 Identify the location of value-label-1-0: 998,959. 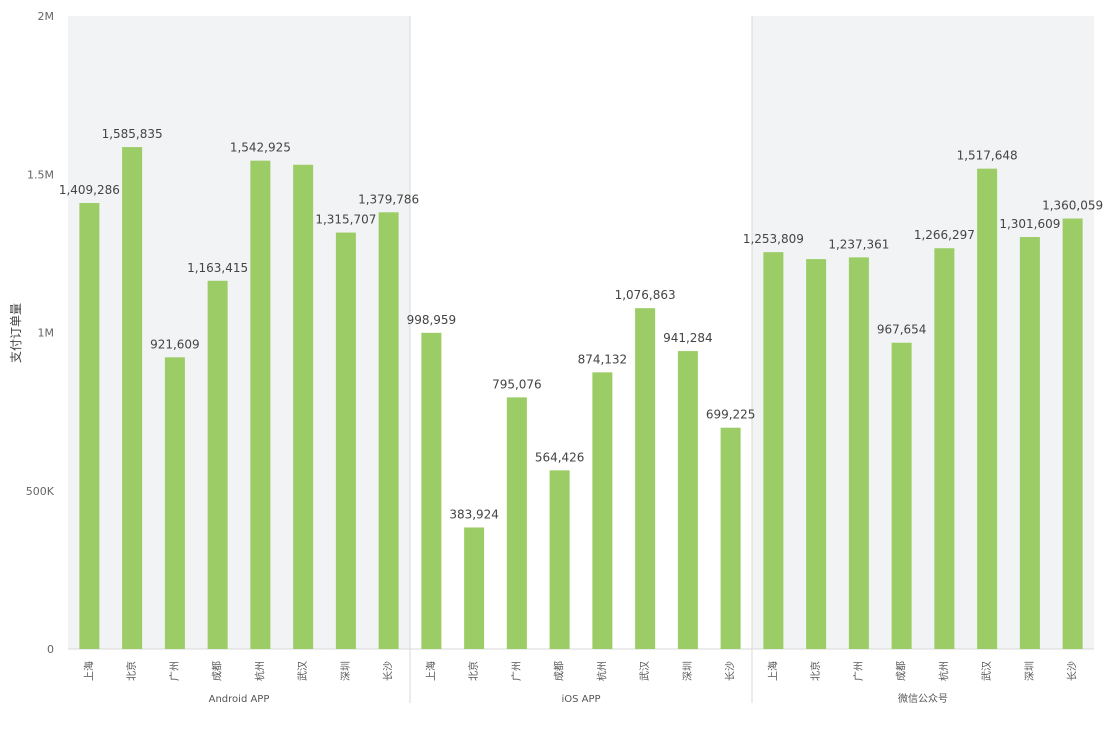
(432, 320).